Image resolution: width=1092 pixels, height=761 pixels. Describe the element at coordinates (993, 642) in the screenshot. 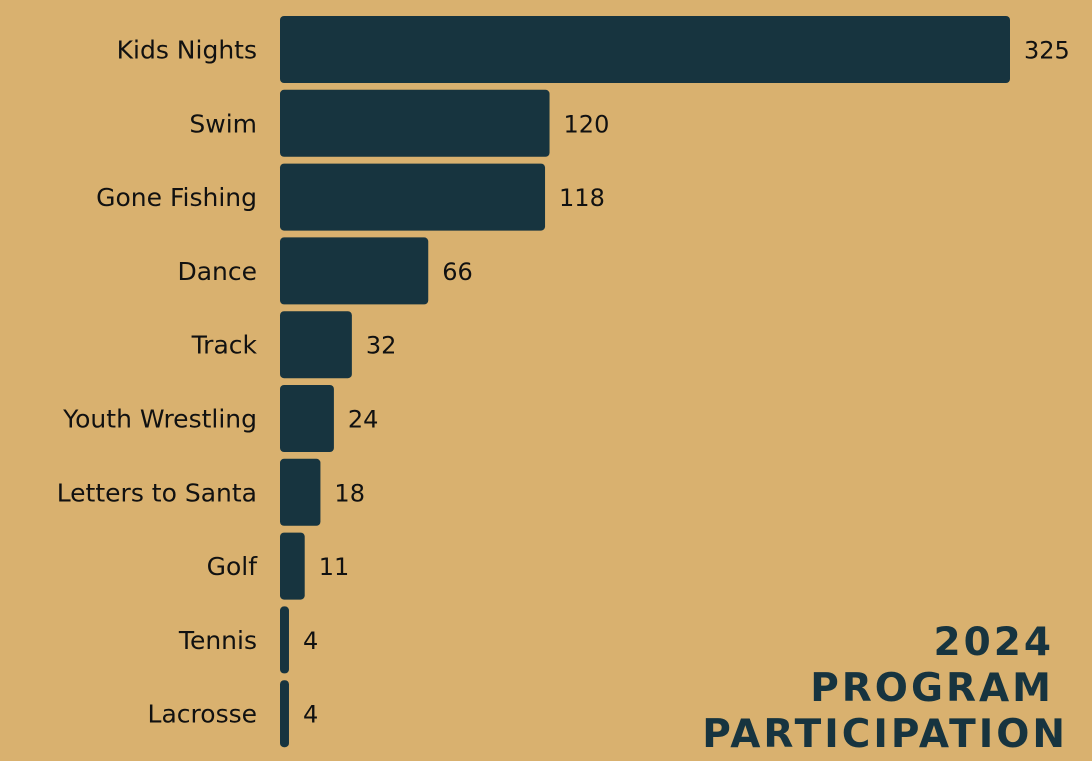

I see `chart-title-line-1: 2024` at that location.